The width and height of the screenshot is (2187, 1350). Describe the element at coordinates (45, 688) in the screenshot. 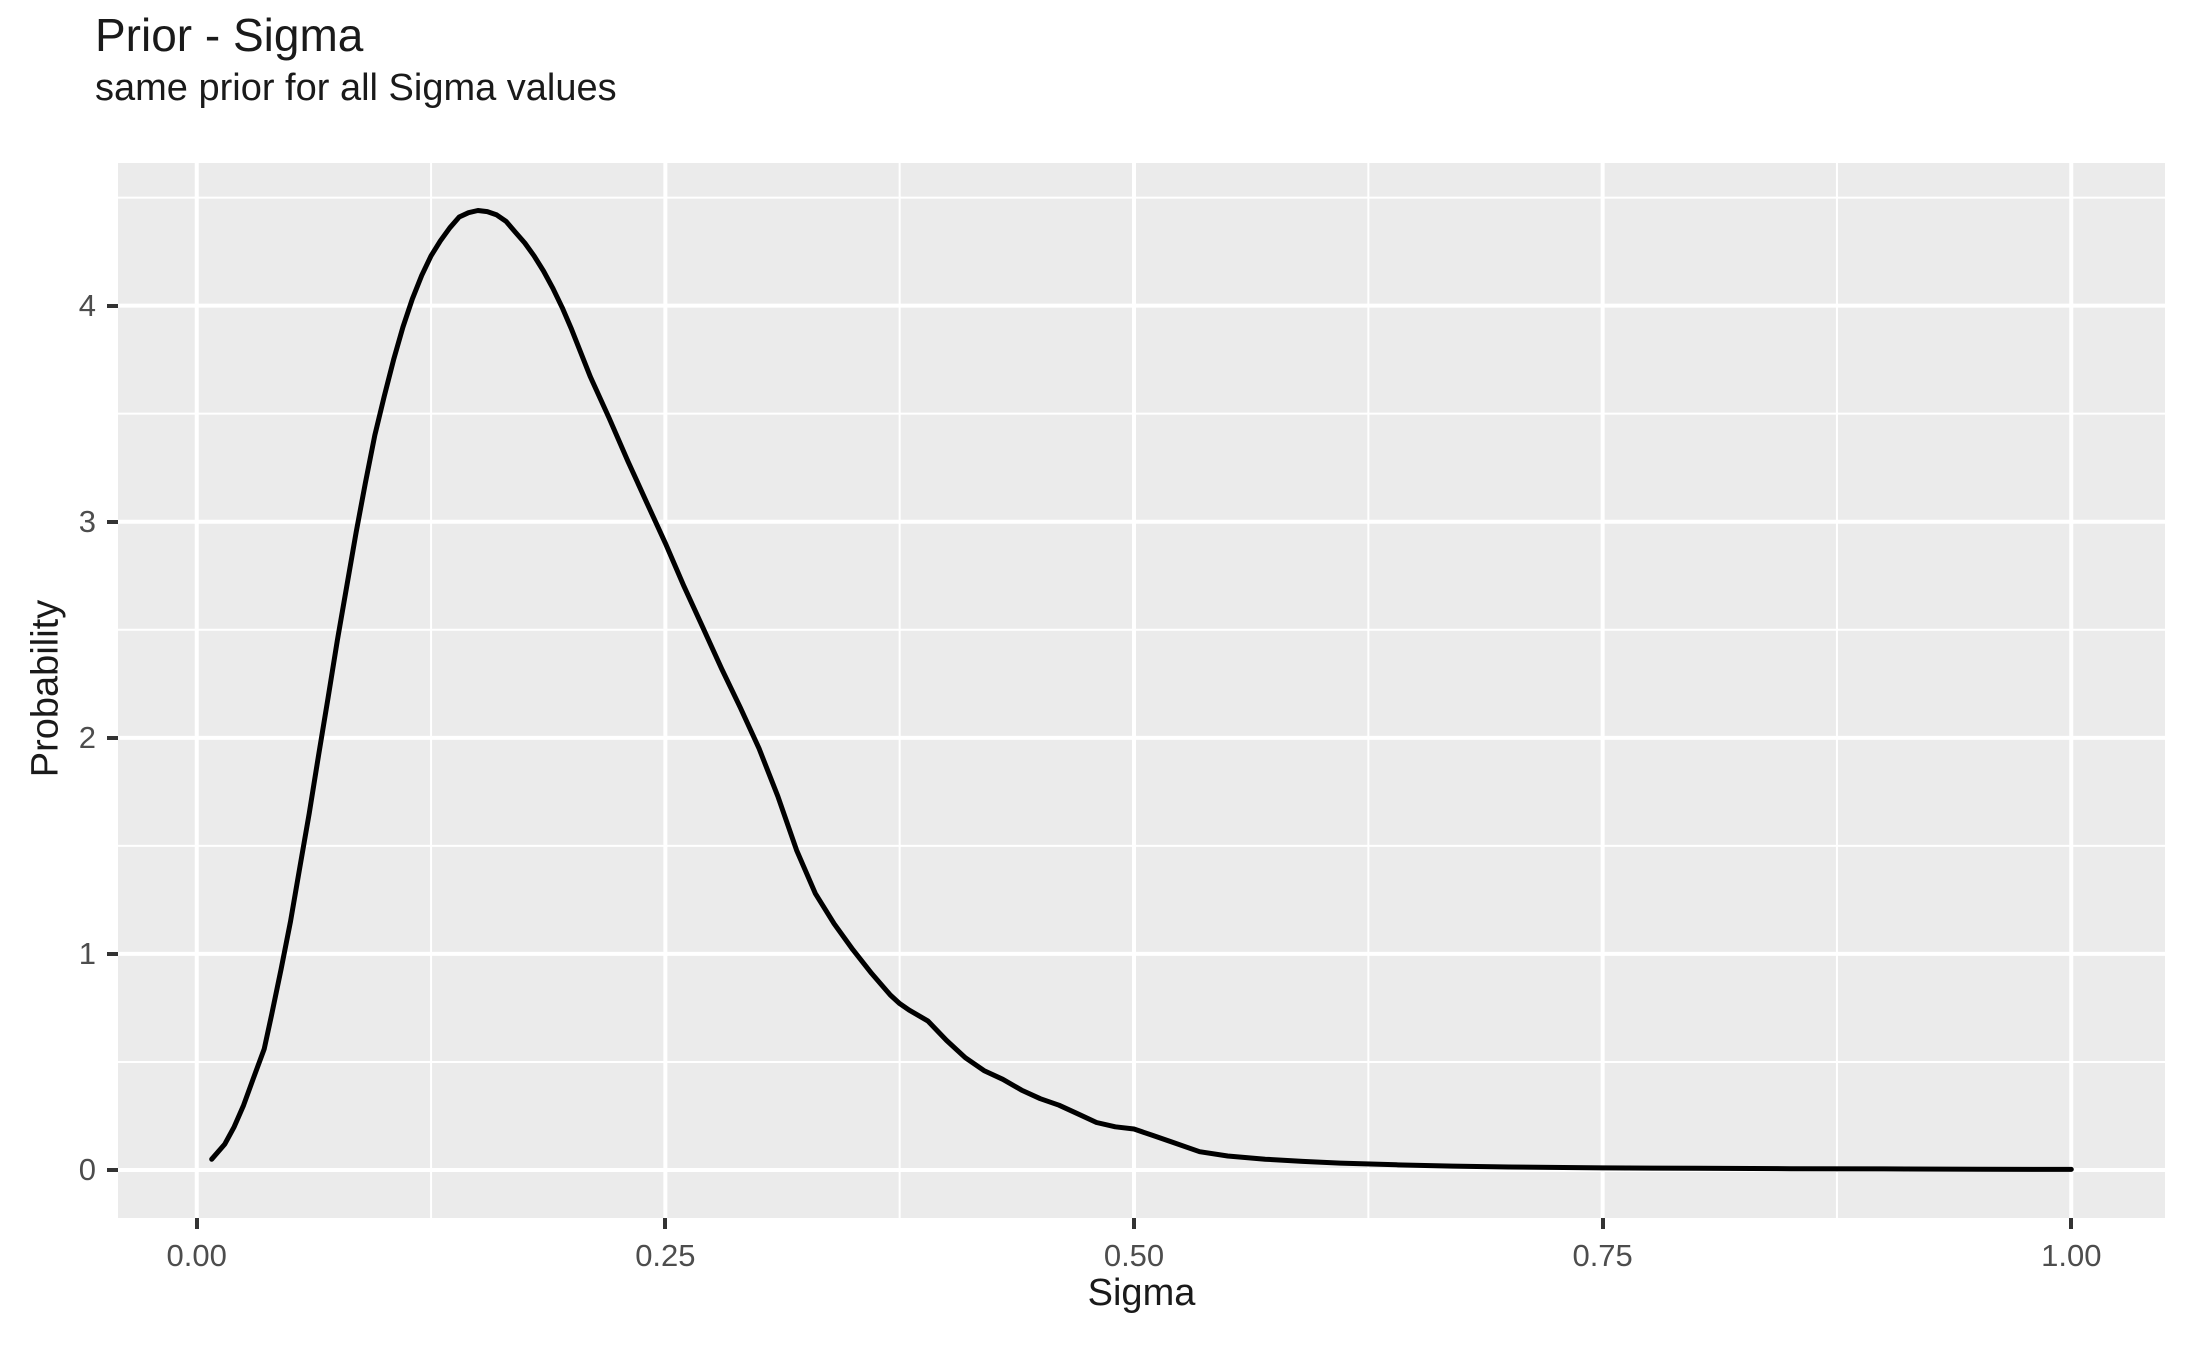

I see `y-axis-title: Probability` at that location.